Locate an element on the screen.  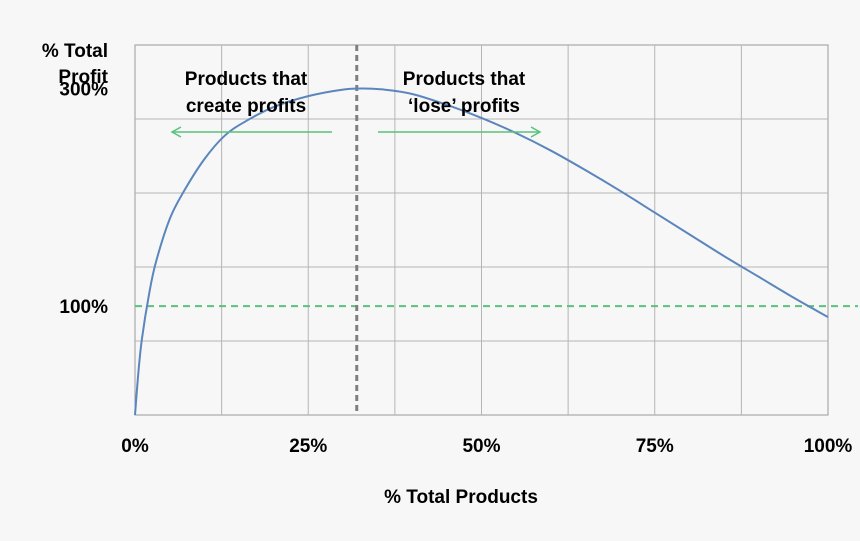
x-tick-label: 0% is located at coordinates (135, 446).